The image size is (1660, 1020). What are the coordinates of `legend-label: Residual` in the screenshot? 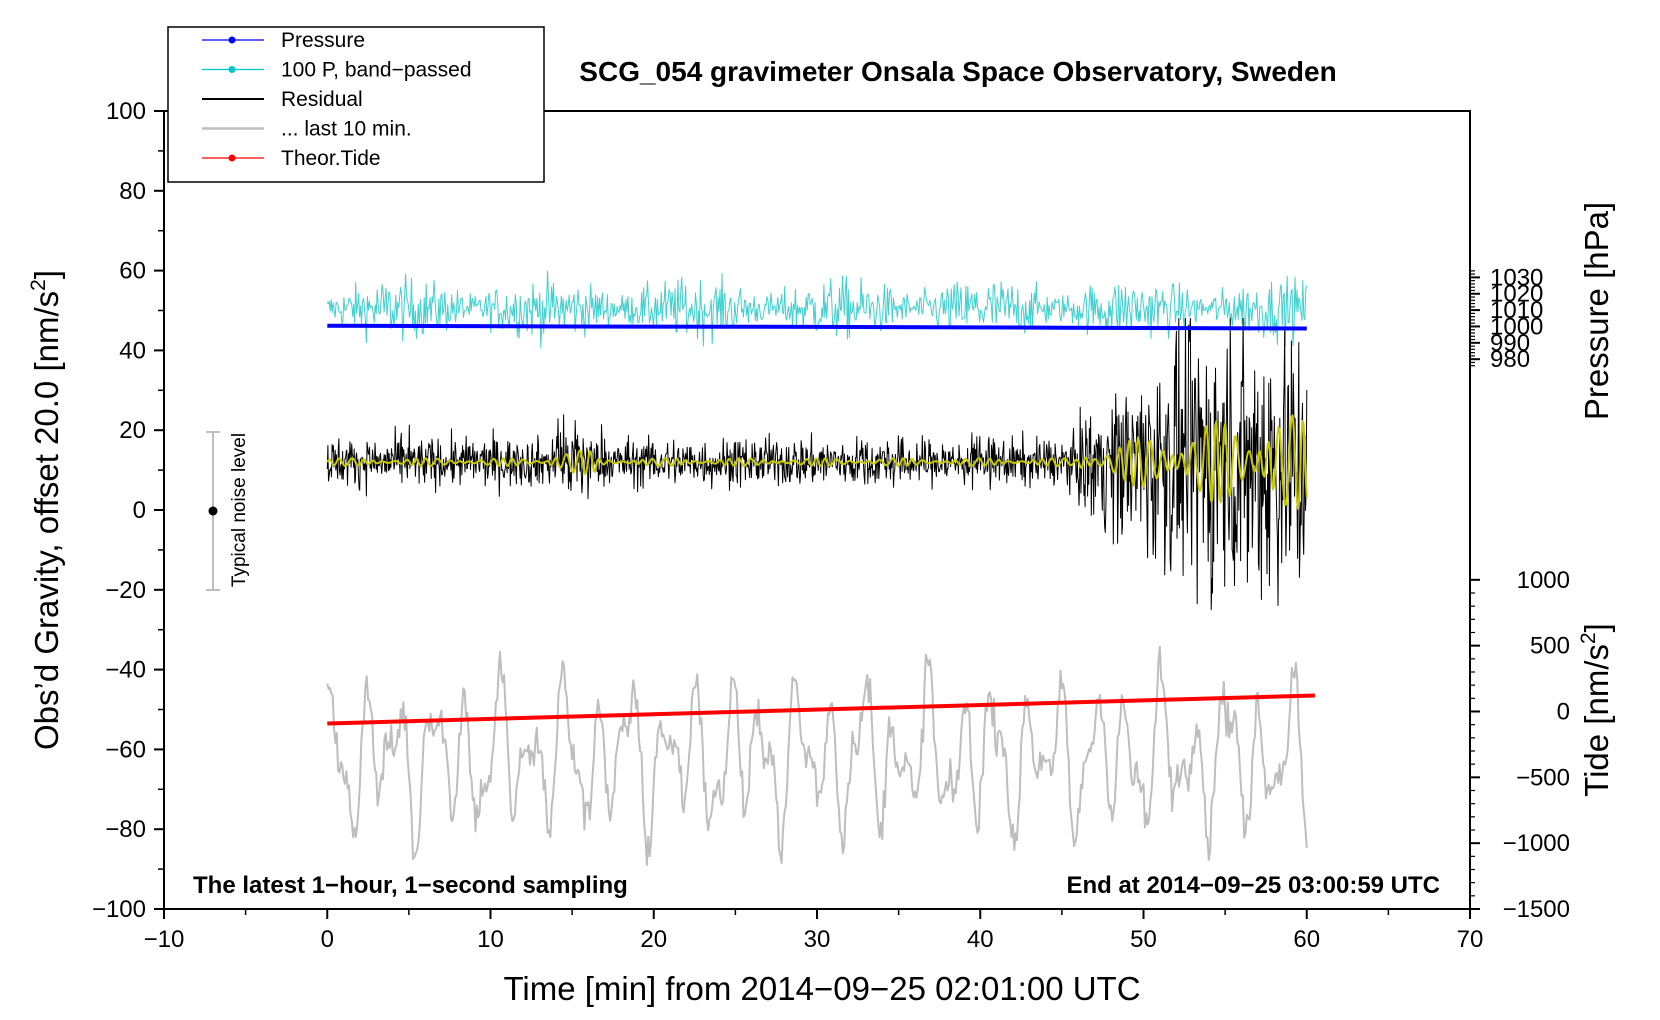 It's located at (322, 99).